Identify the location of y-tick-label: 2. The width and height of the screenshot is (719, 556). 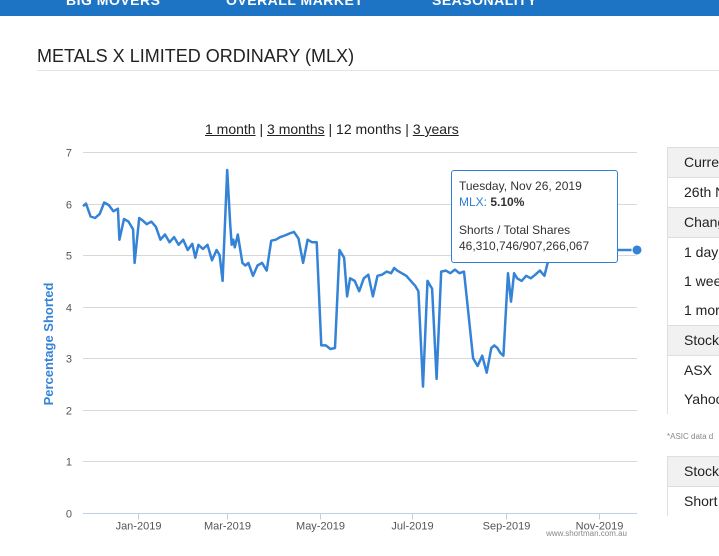
(69, 412).